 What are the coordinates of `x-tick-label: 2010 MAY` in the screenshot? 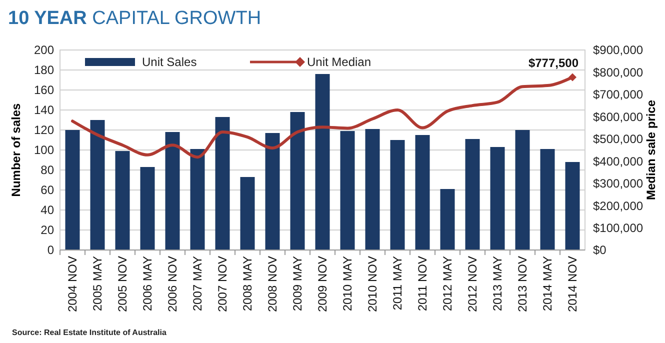 It's located at (347, 284).